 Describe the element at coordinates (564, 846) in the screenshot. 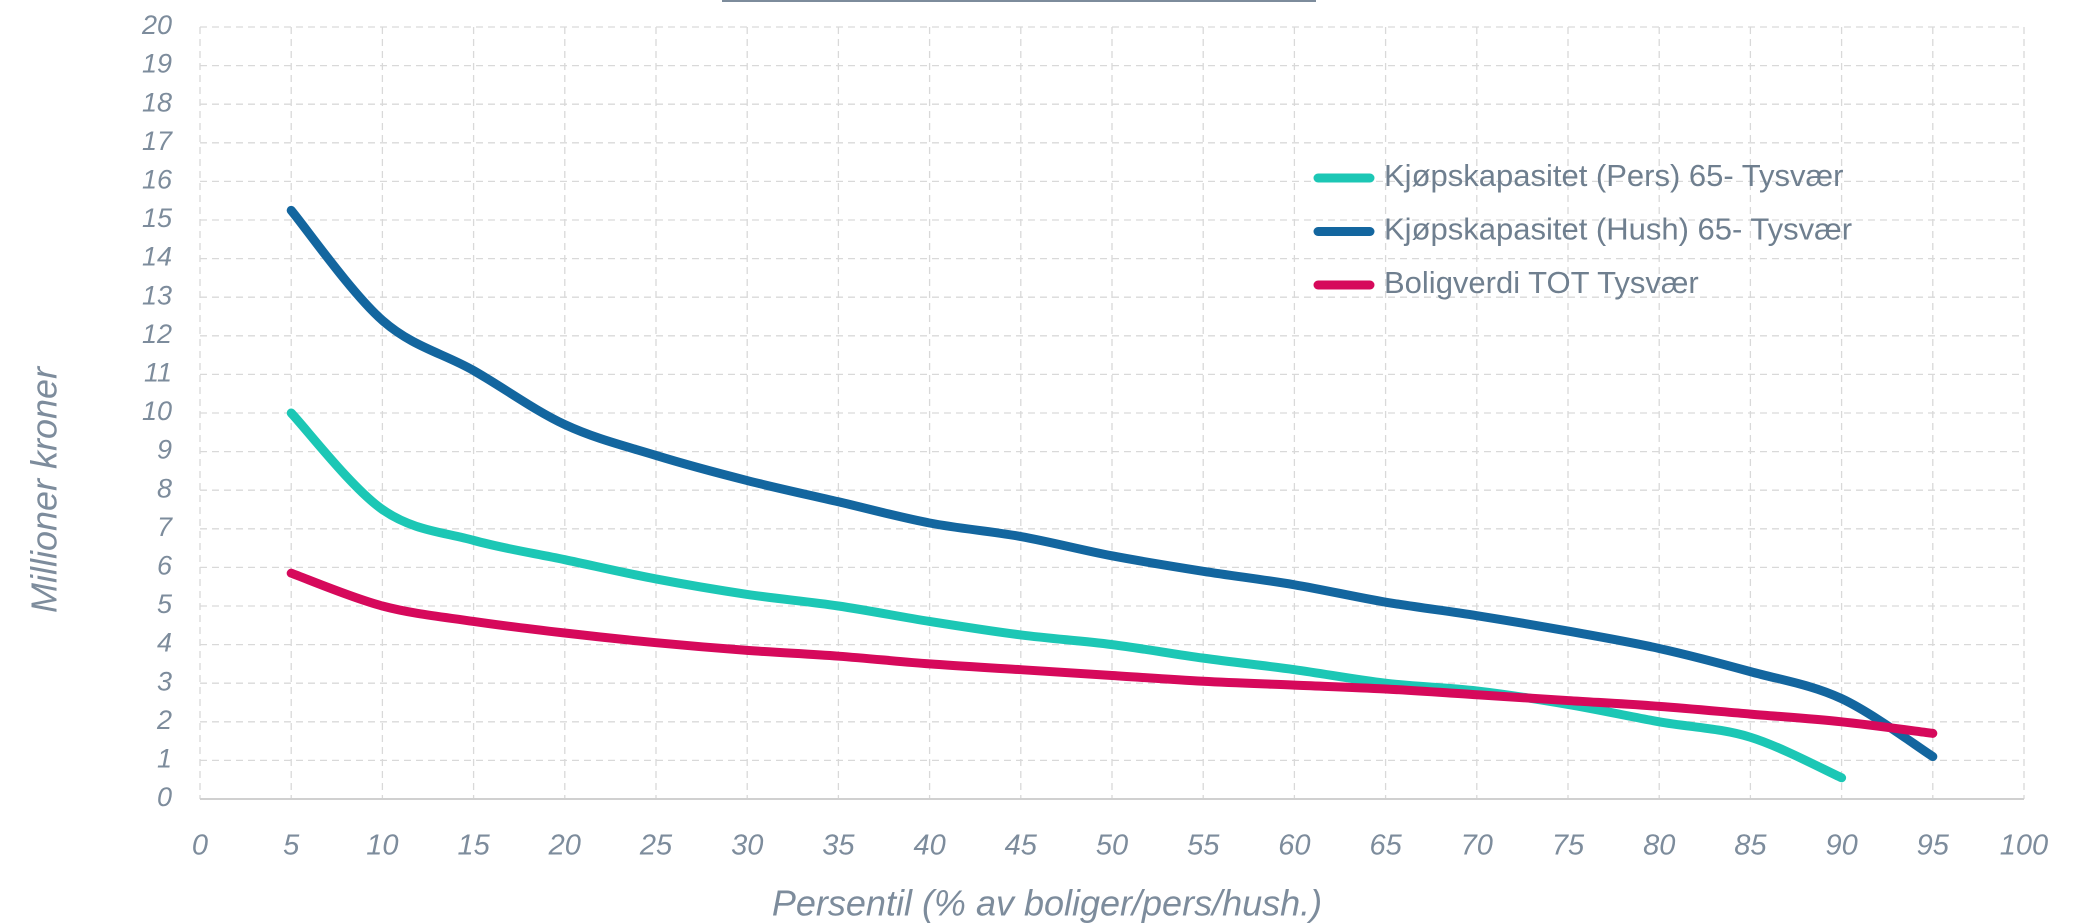

I see `x-tick-label: 20` at that location.